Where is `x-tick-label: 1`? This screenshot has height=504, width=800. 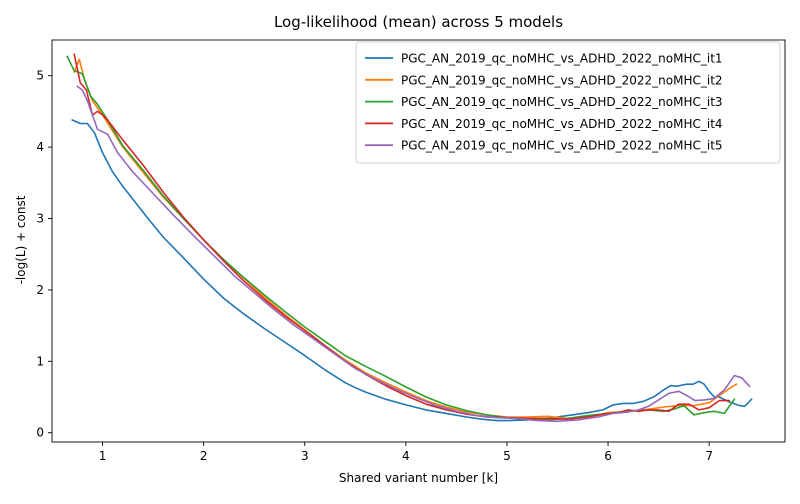
x-tick-label: 1 is located at coordinates (103, 456).